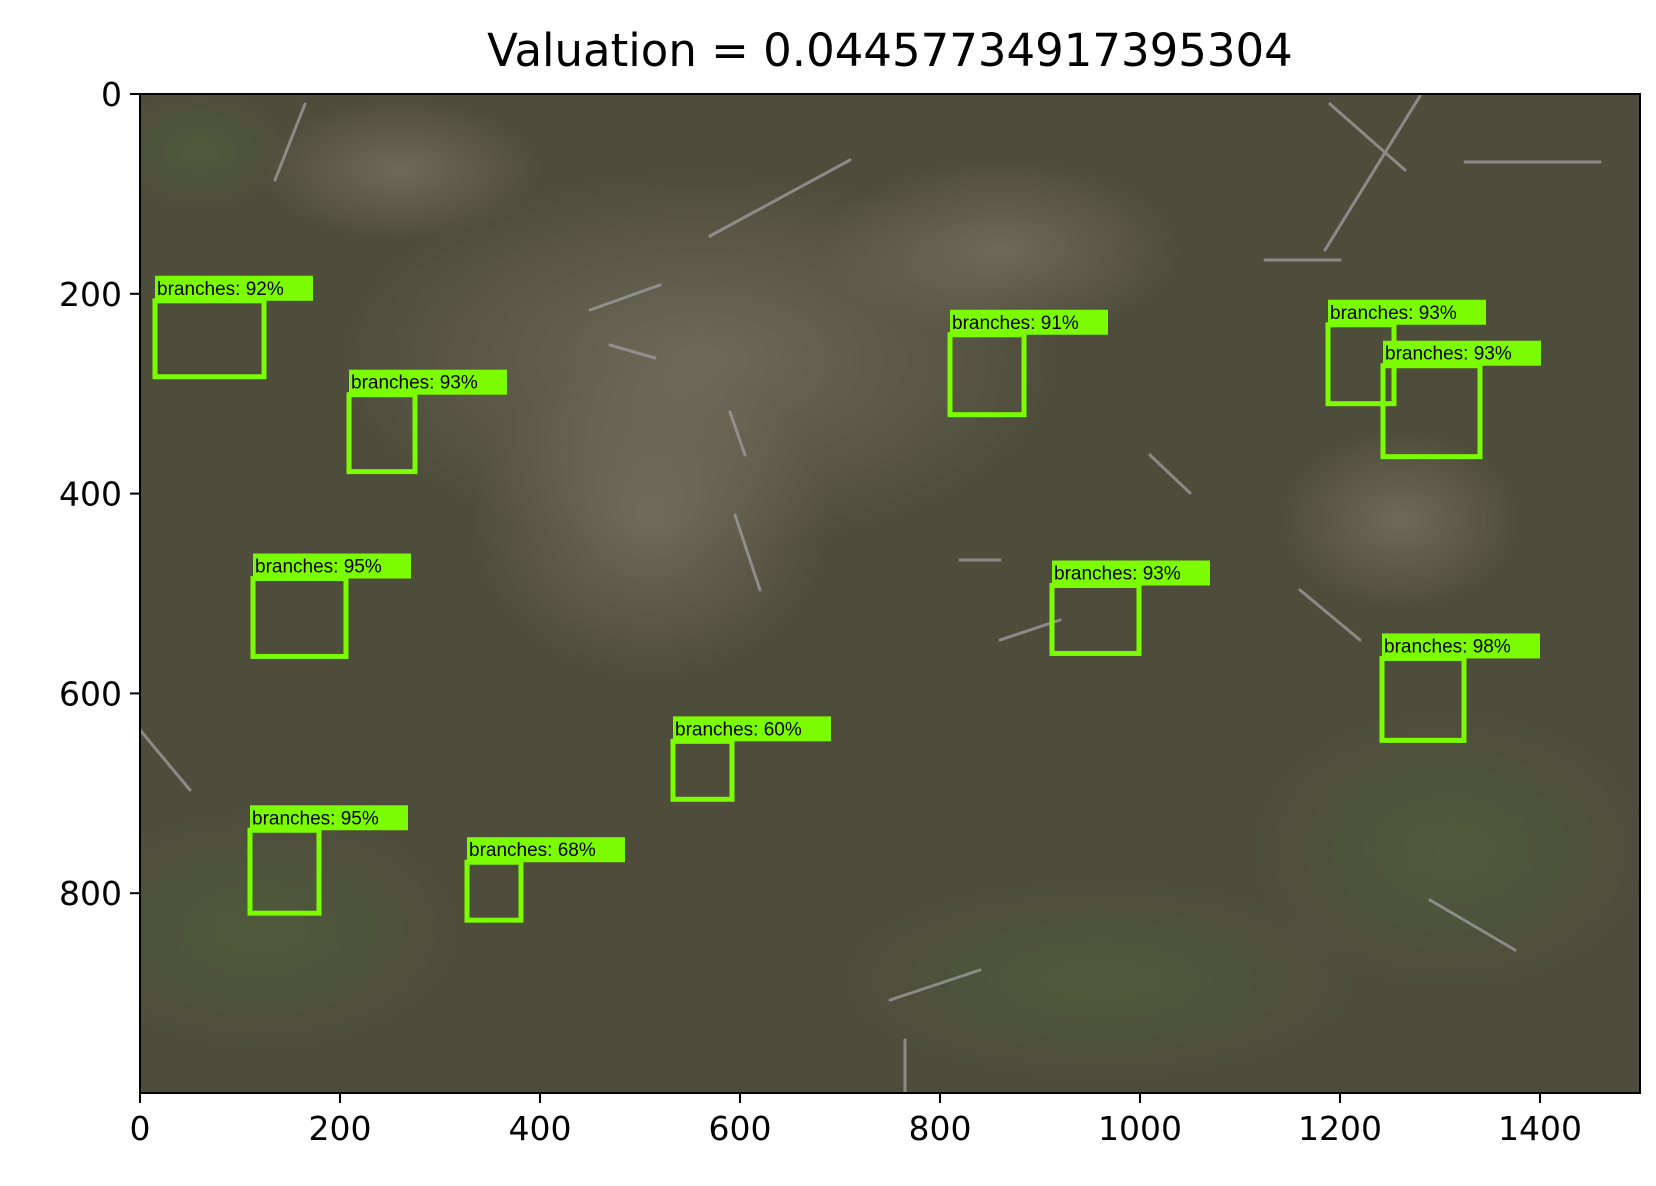 The width and height of the screenshot is (1656, 1186). What do you see at coordinates (532, 850) in the screenshot?
I see `detection-label: branches: 68%` at bounding box center [532, 850].